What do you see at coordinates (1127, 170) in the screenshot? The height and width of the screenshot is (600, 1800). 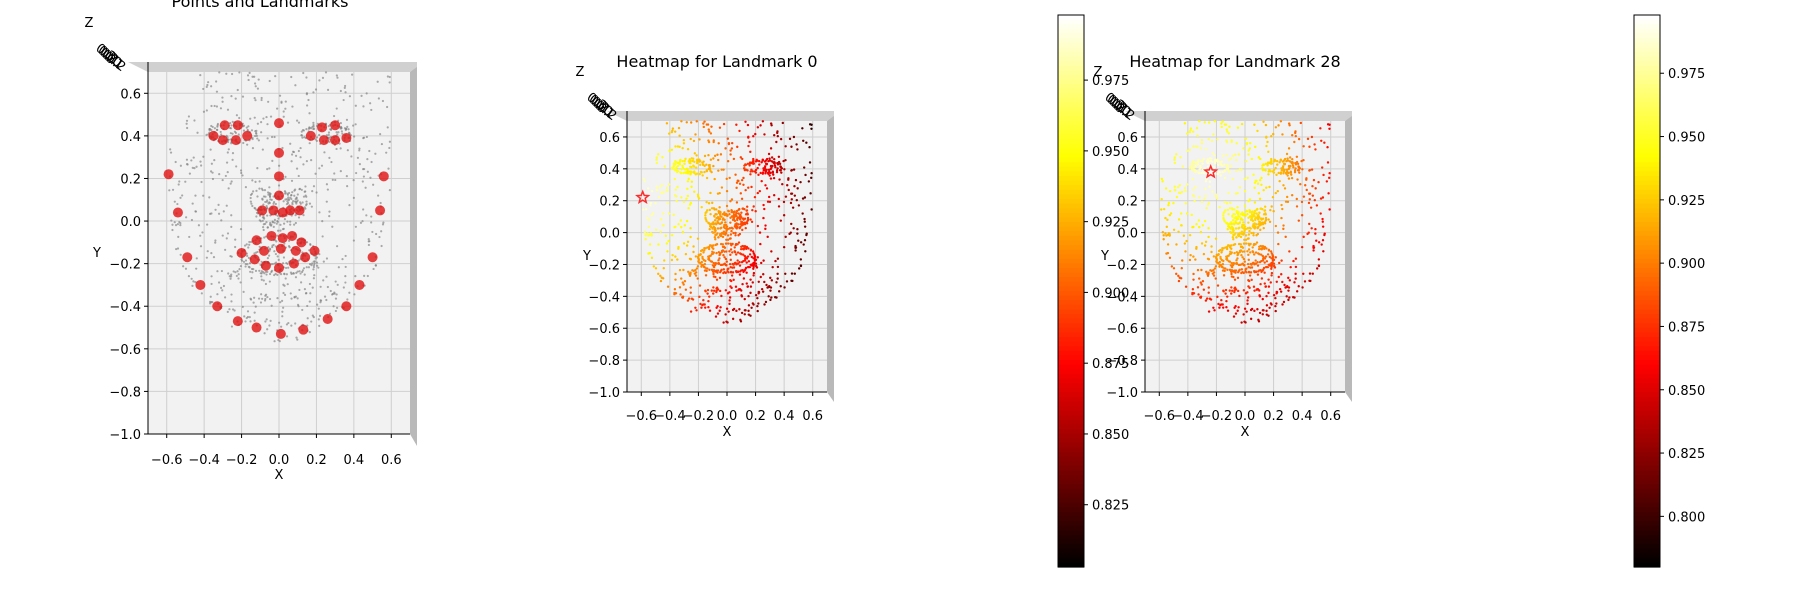 I see `y-tick-label: 0.4` at bounding box center [1127, 170].